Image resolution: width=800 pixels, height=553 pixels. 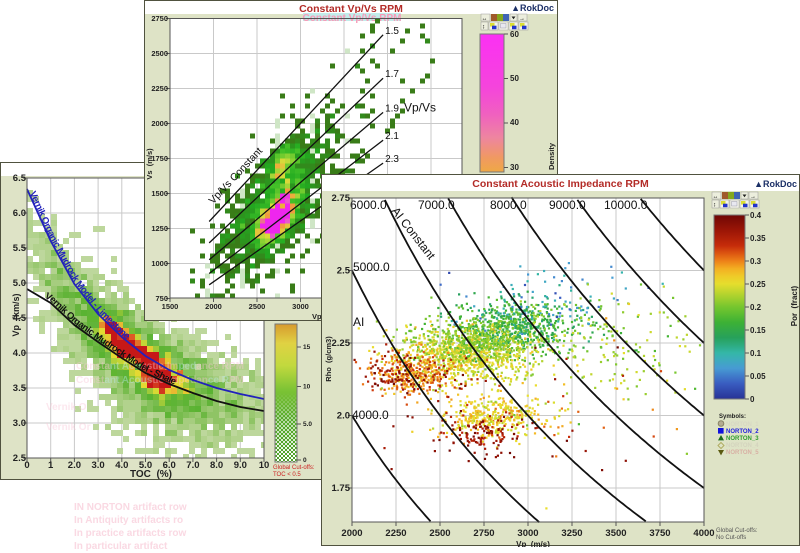 I want to click on svg-text: 1250, so click(x=159, y=228).